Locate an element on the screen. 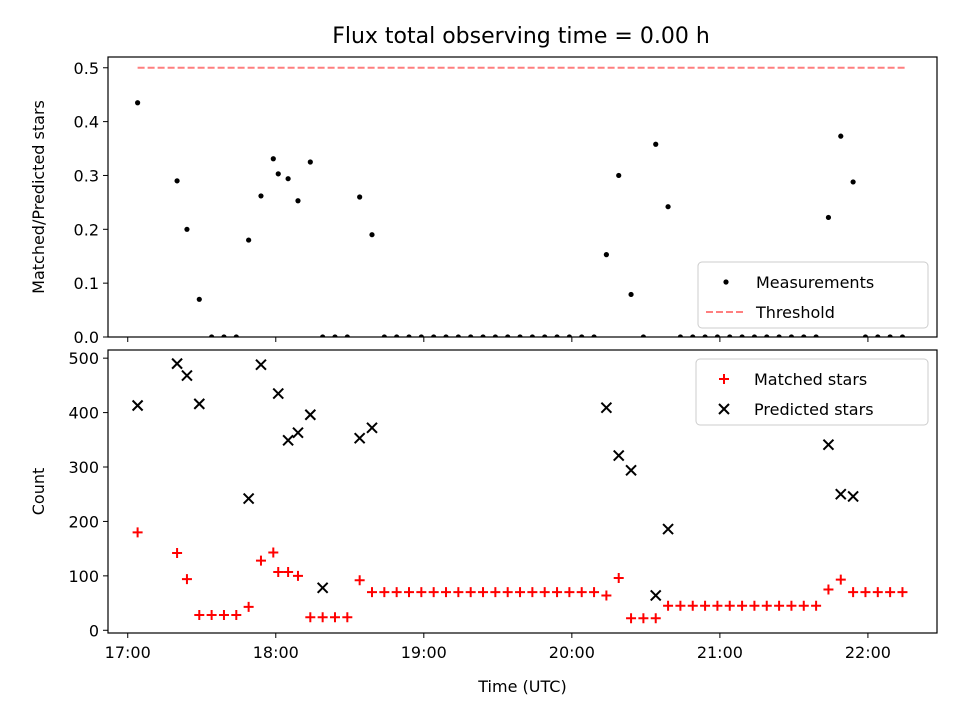 The image size is (960, 720). y-tick-label: 200 is located at coordinates (83, 521).